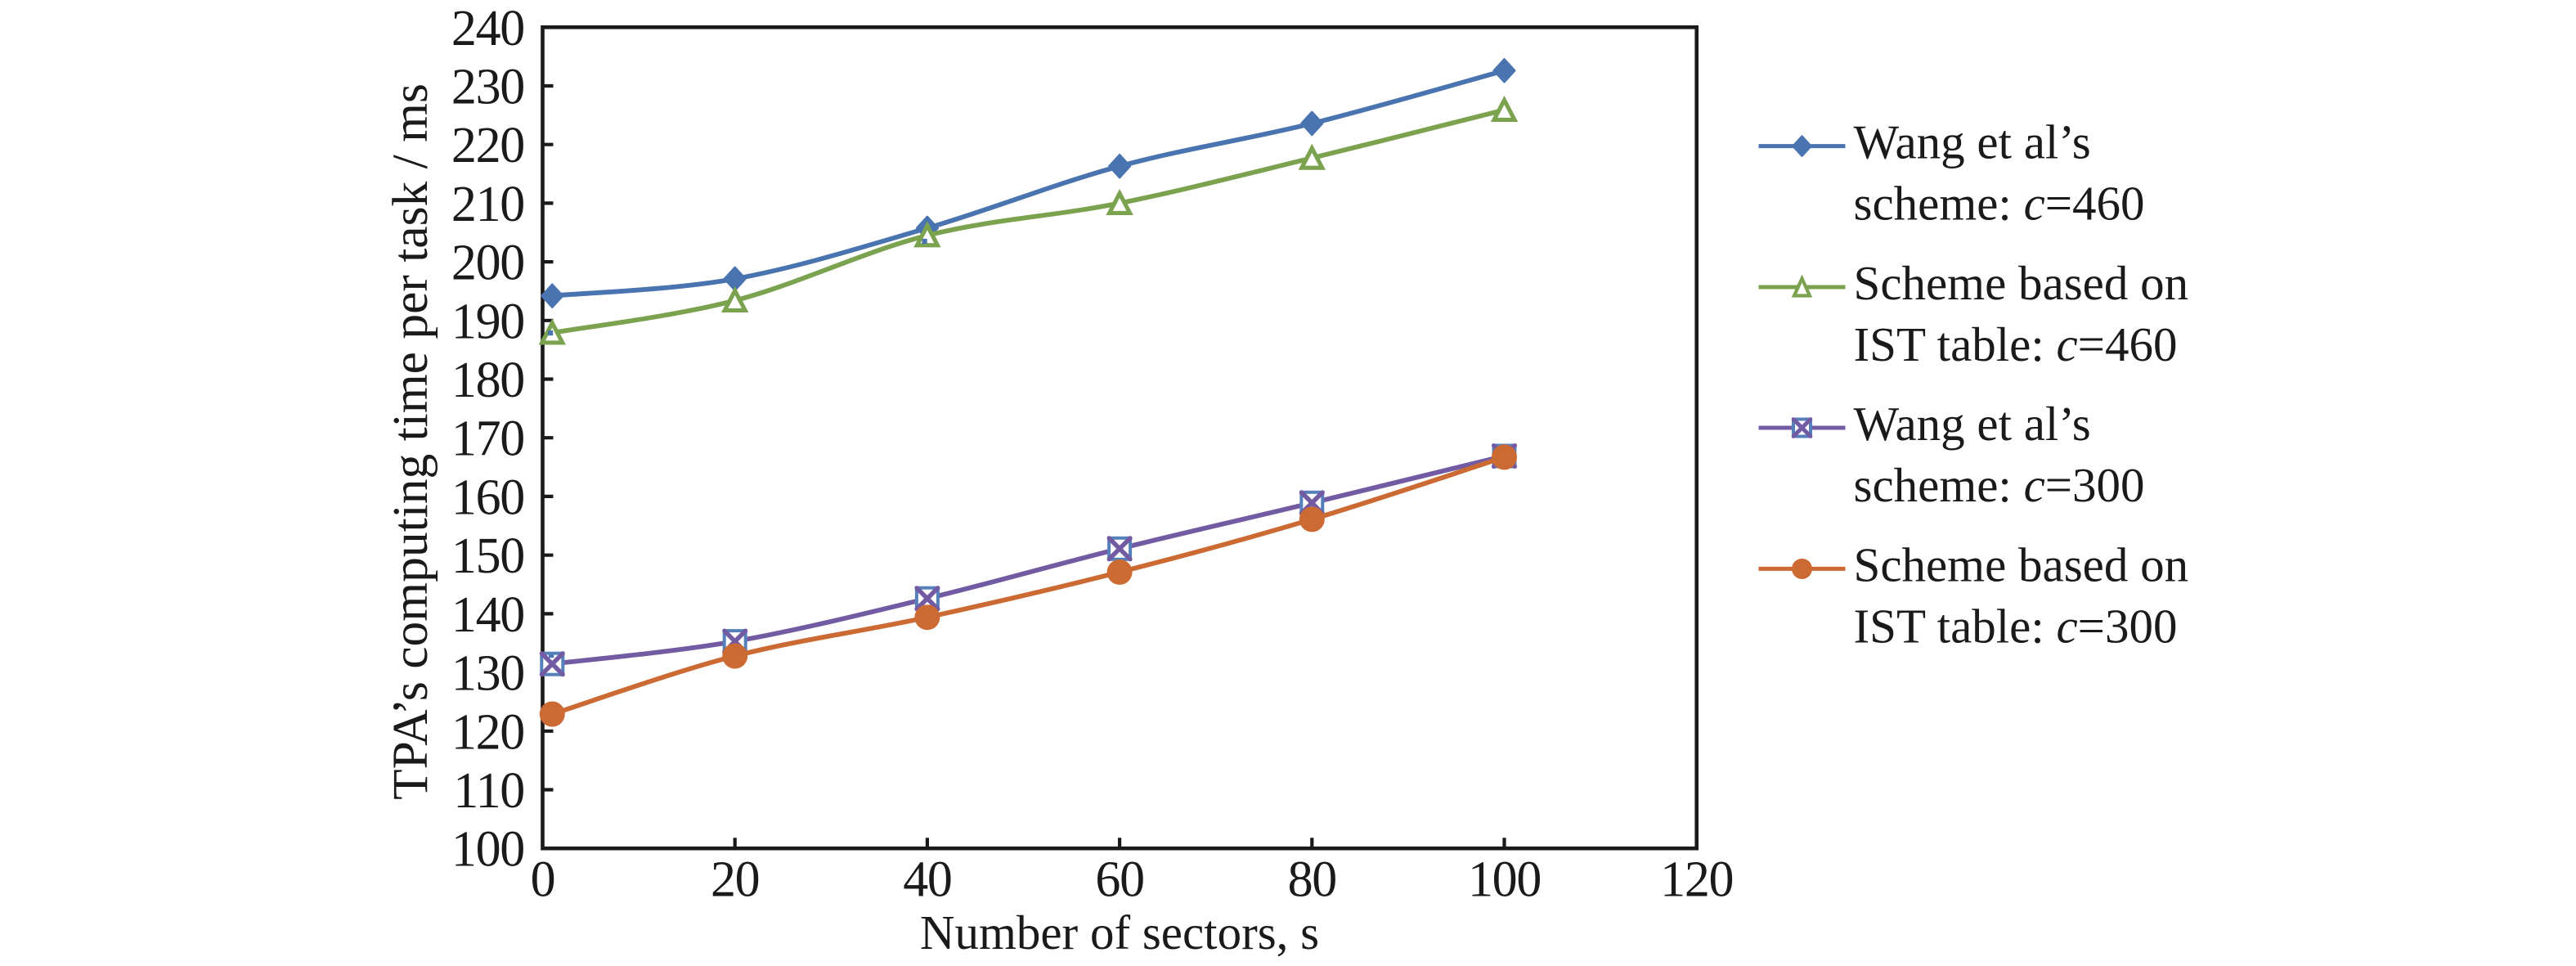 The height and width of the screenshot is (966, 2576). I want to click on svg-text: 40, so click(927, 880).